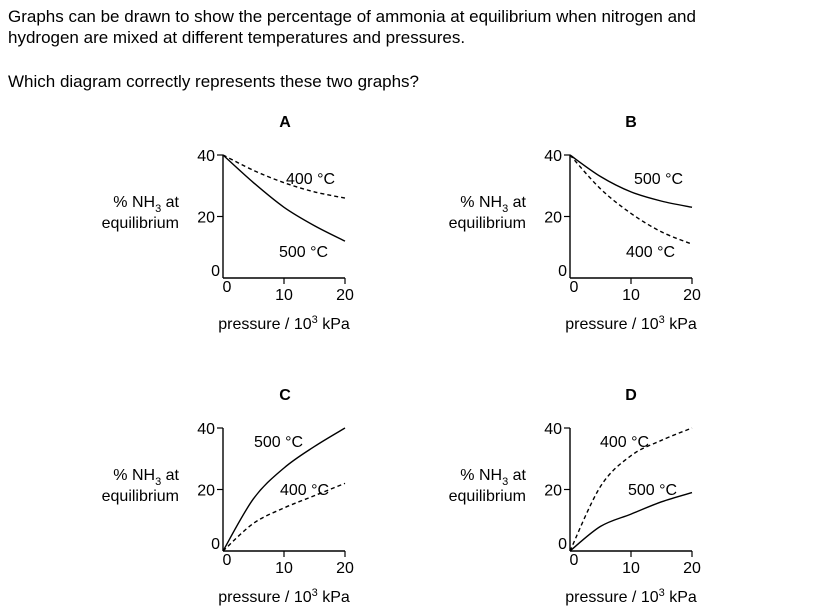  Describe the element at coordinates (631, 122) in the screenshot. I see `option-letter-b: B` at that location.